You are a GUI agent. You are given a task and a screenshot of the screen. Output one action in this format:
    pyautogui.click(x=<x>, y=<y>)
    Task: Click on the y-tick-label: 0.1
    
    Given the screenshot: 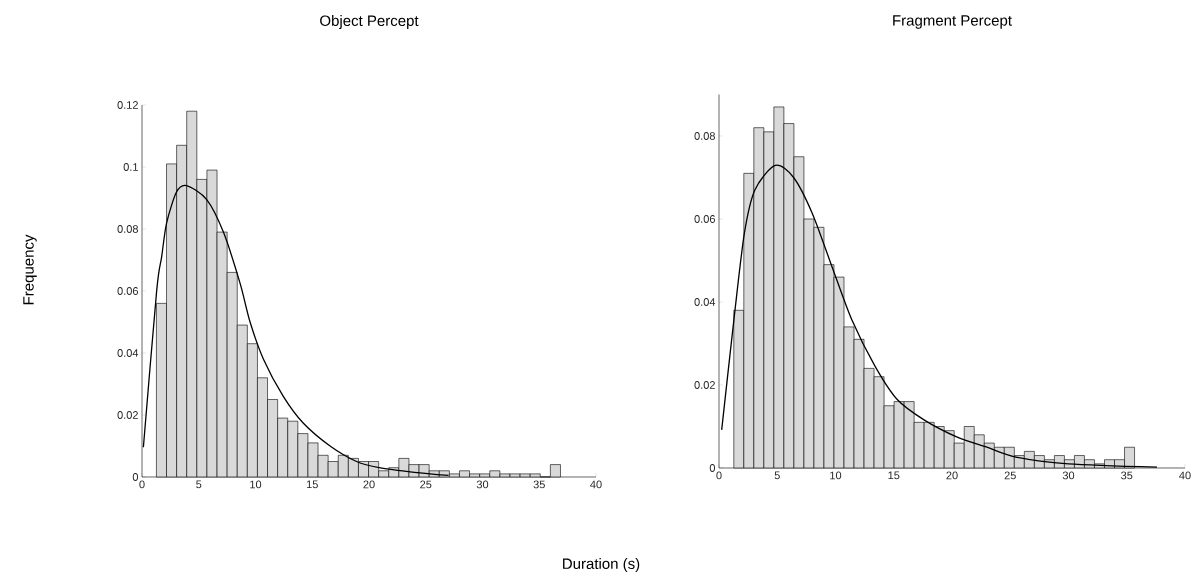 What is the action you would take?
    pyautogui.click(x=130, y=167)
    